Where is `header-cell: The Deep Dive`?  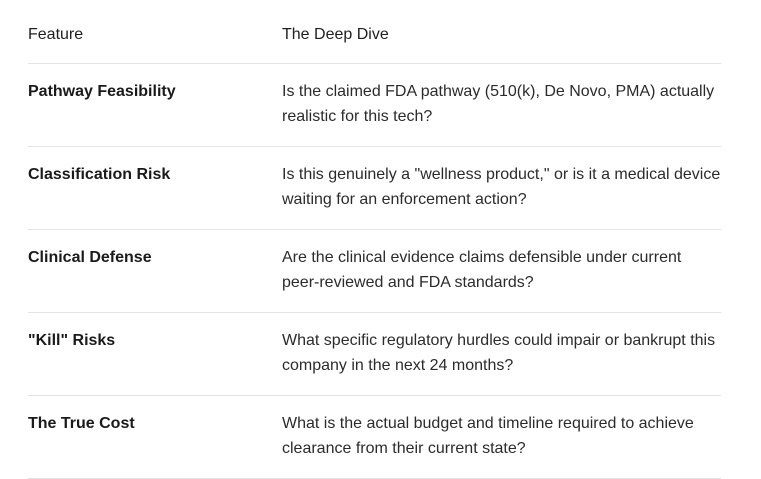
header-cell: The Deep Dive is located at coordinates (335, 34).